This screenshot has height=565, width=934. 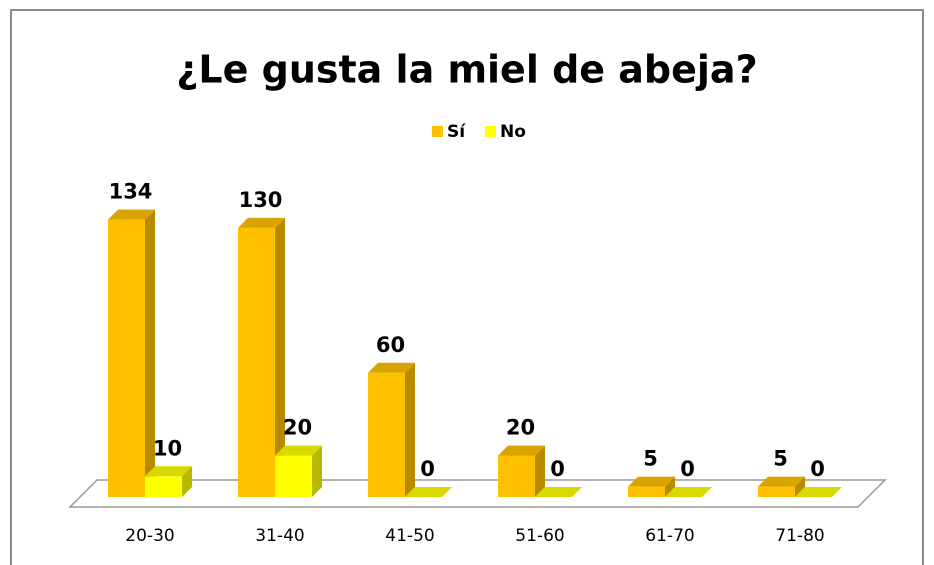 What do you see at coordinates (390, 345) in the screenshot?
I see `data-label: 60` at bounding box center [390, 345].